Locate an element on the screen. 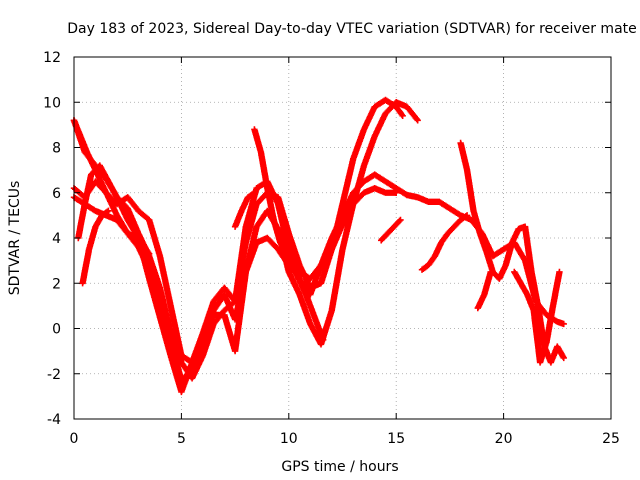 The height and width of the screenshot is (480, 640). data-marks-sat-k is located at coordinates (512, 252).